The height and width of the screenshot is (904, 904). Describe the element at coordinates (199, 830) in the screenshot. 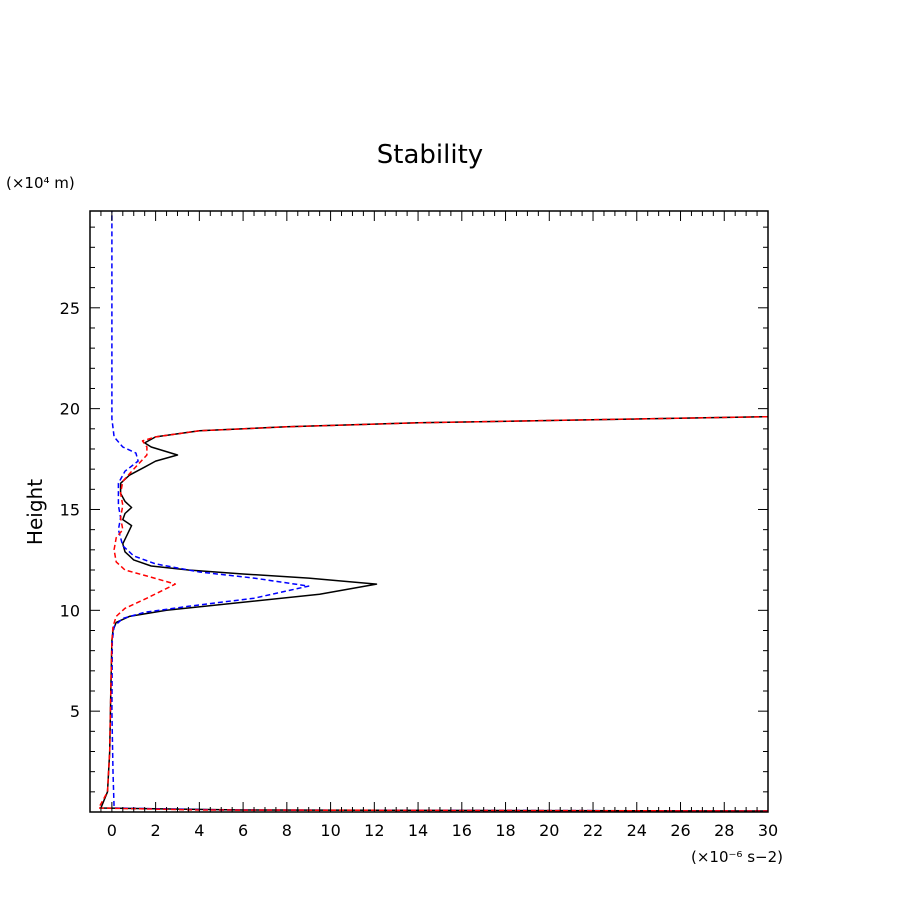

I see `x-tick-label: 4` at that location.